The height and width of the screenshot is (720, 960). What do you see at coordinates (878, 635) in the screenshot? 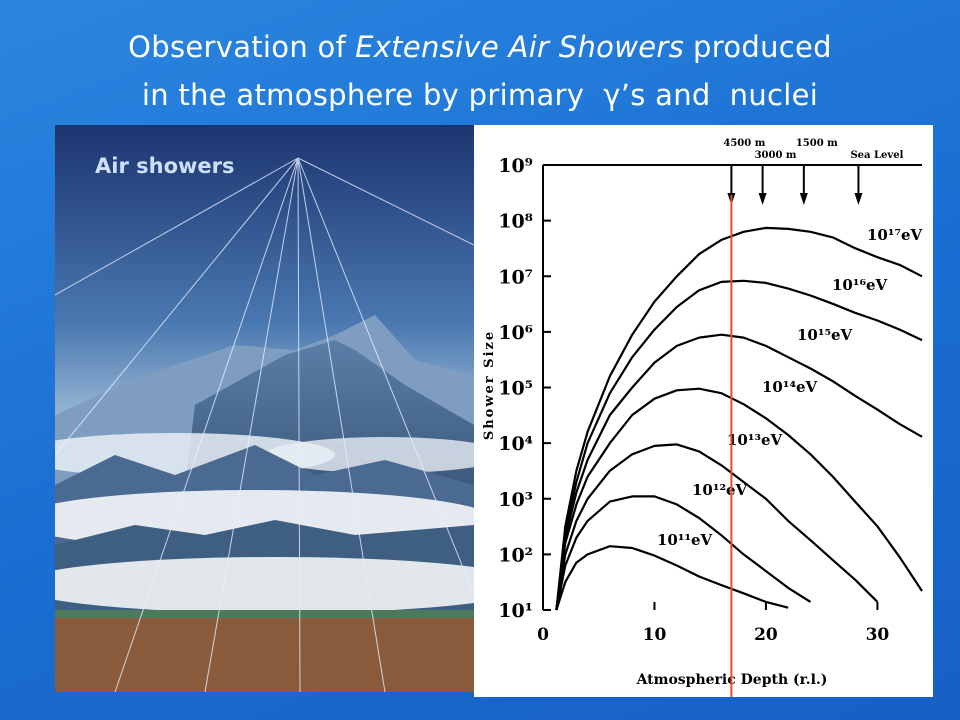
I see `x-tick-label: 30` at bounding box center [878, 635].